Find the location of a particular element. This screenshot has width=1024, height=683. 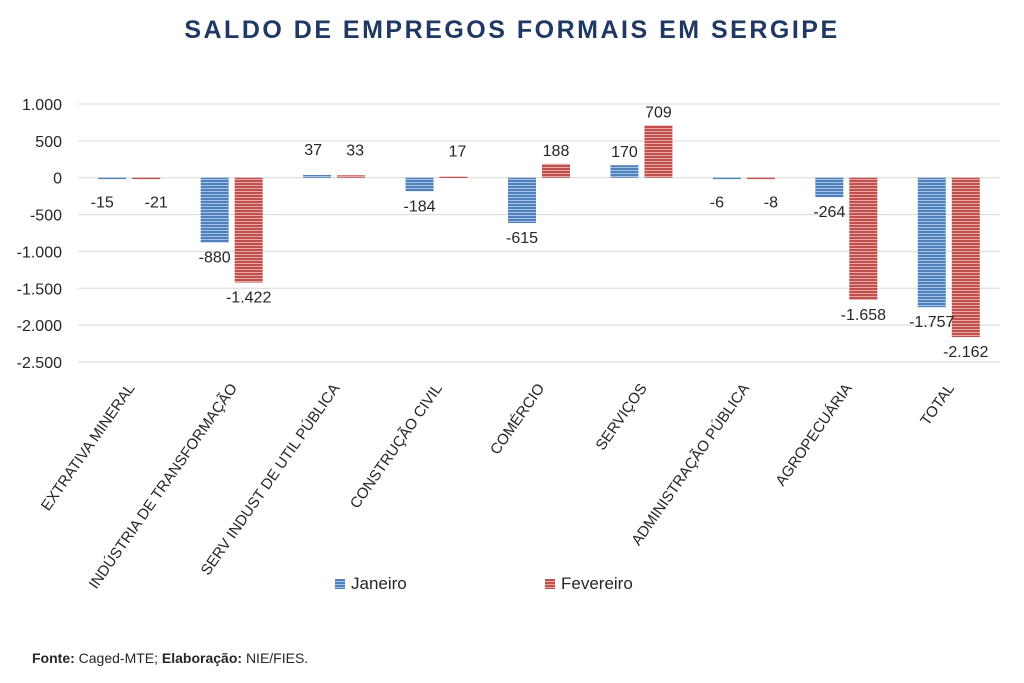

legend-item-fevereiro: Fevereiro is located at coordinates (589, 584).